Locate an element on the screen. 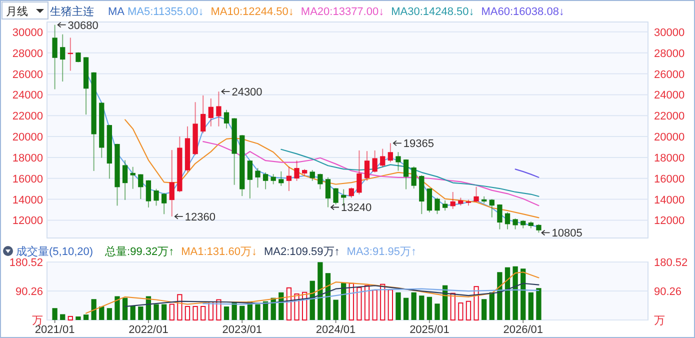 Image resolution: width=695 pixels, height=338 pixels. annotation: 10805 is located at coordinates (567, 234).